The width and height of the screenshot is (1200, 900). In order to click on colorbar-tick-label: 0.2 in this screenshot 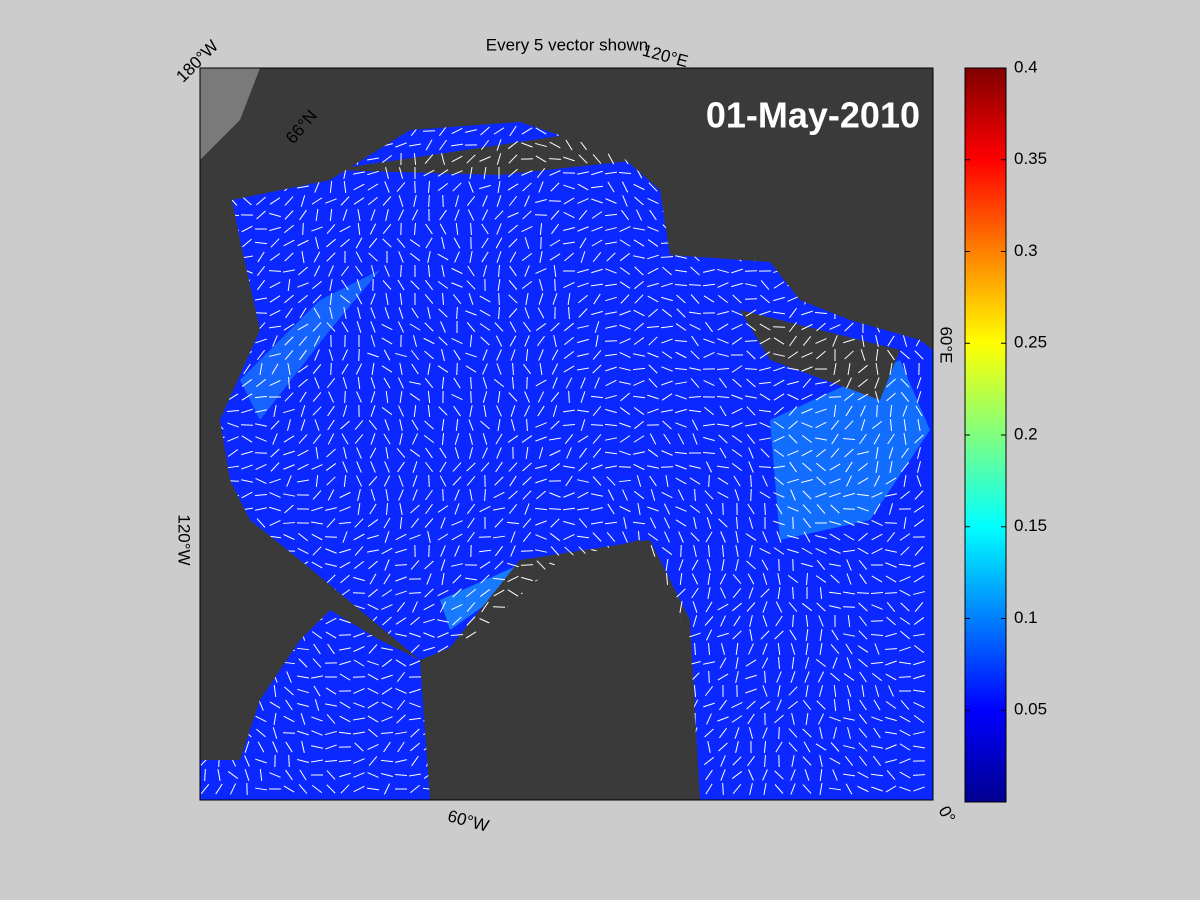, I will do `click(1026, 433)`.